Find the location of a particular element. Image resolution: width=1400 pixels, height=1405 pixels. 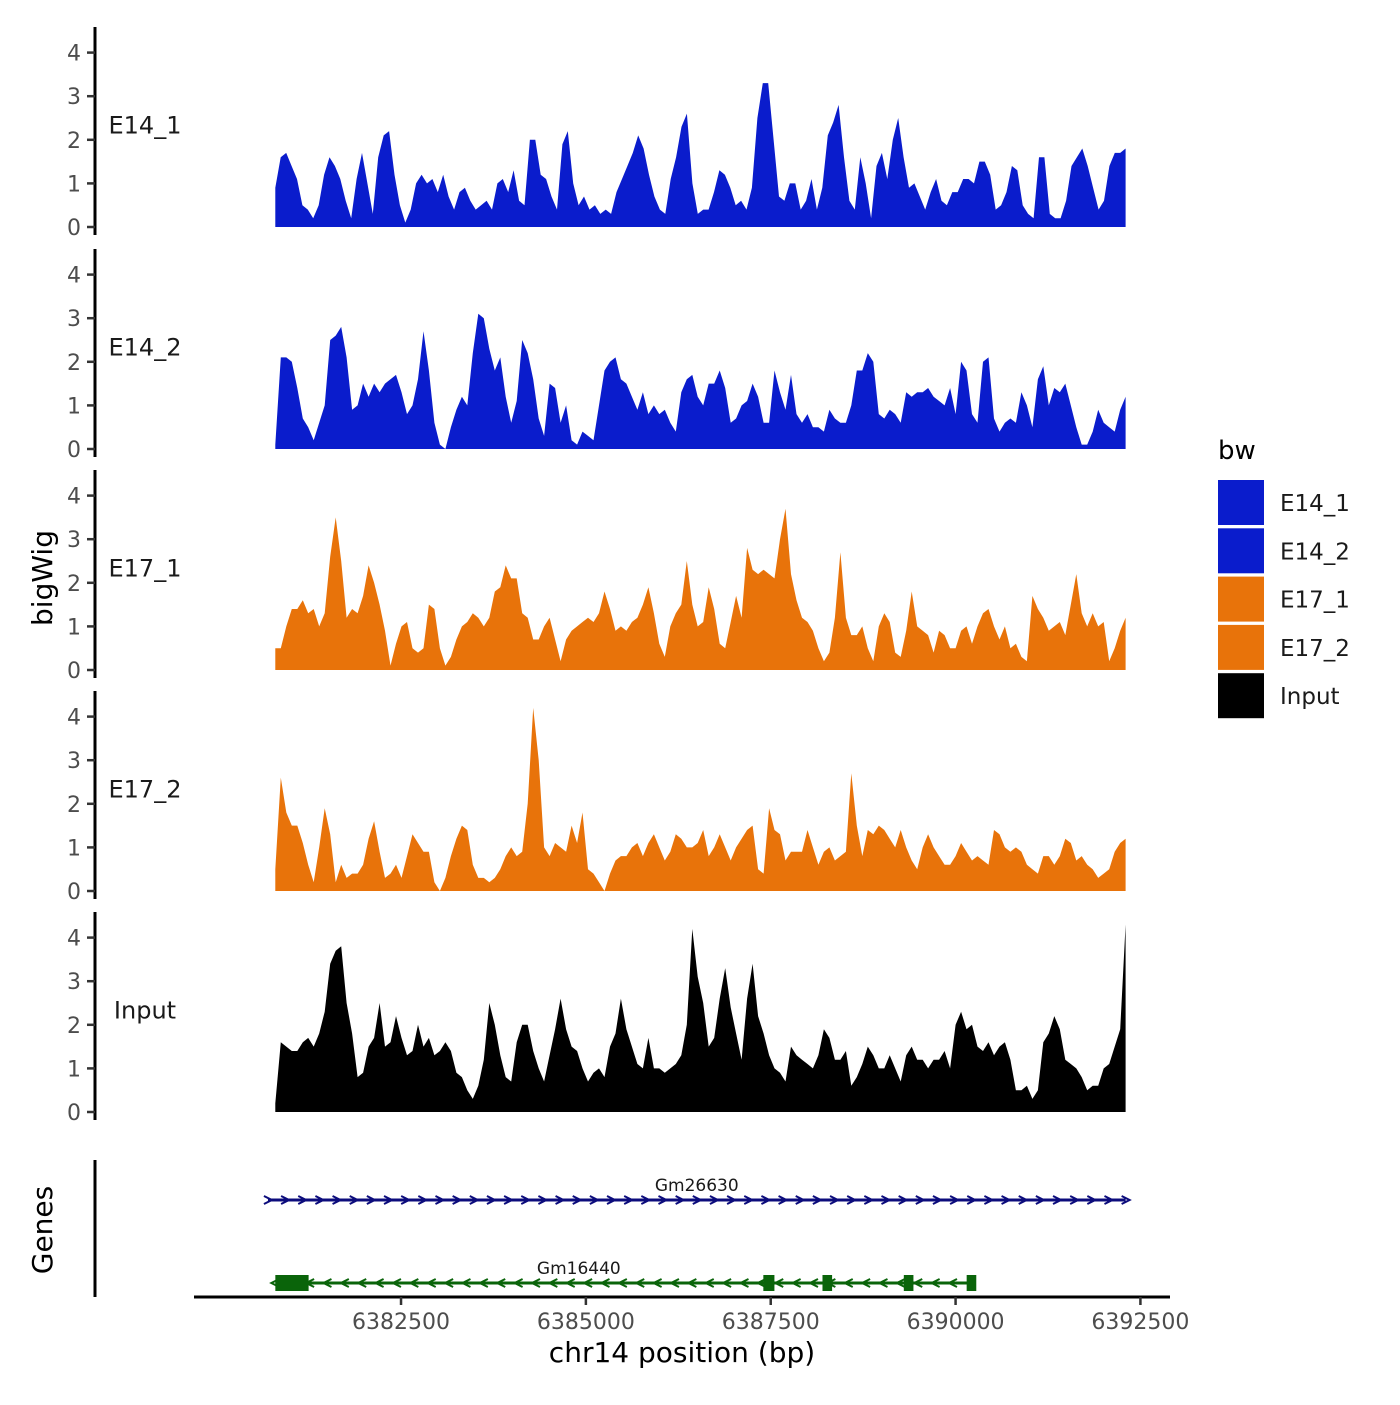

x-tick-label: 6382500 is located at coordinates (401, 1322).